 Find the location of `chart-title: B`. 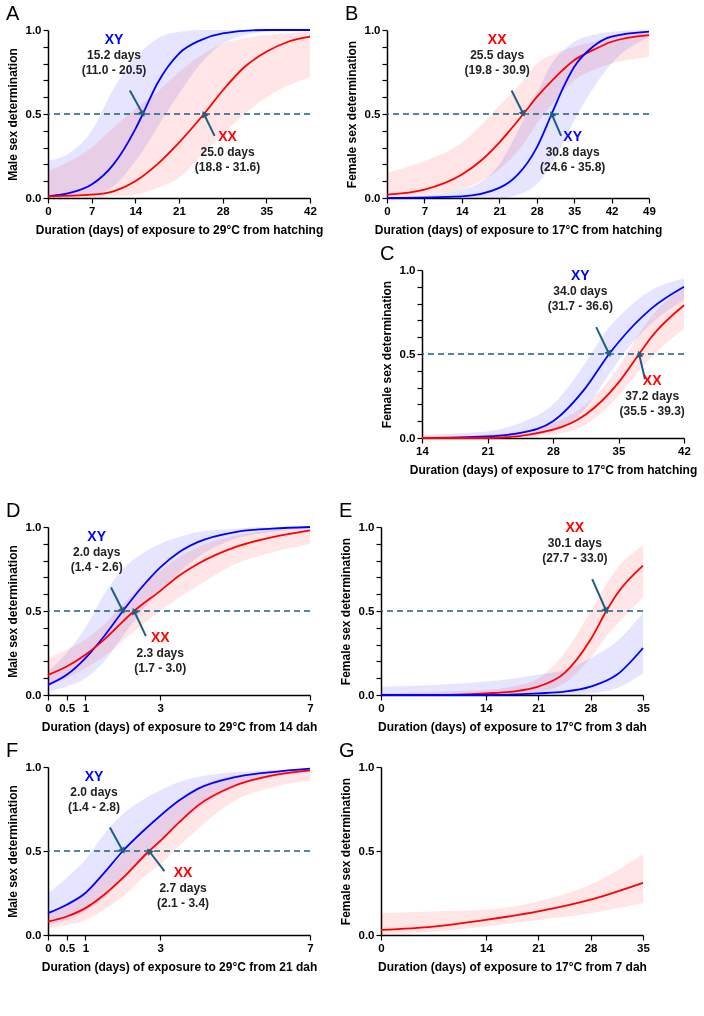

chart-title: B is located at coordinates (352, 13).